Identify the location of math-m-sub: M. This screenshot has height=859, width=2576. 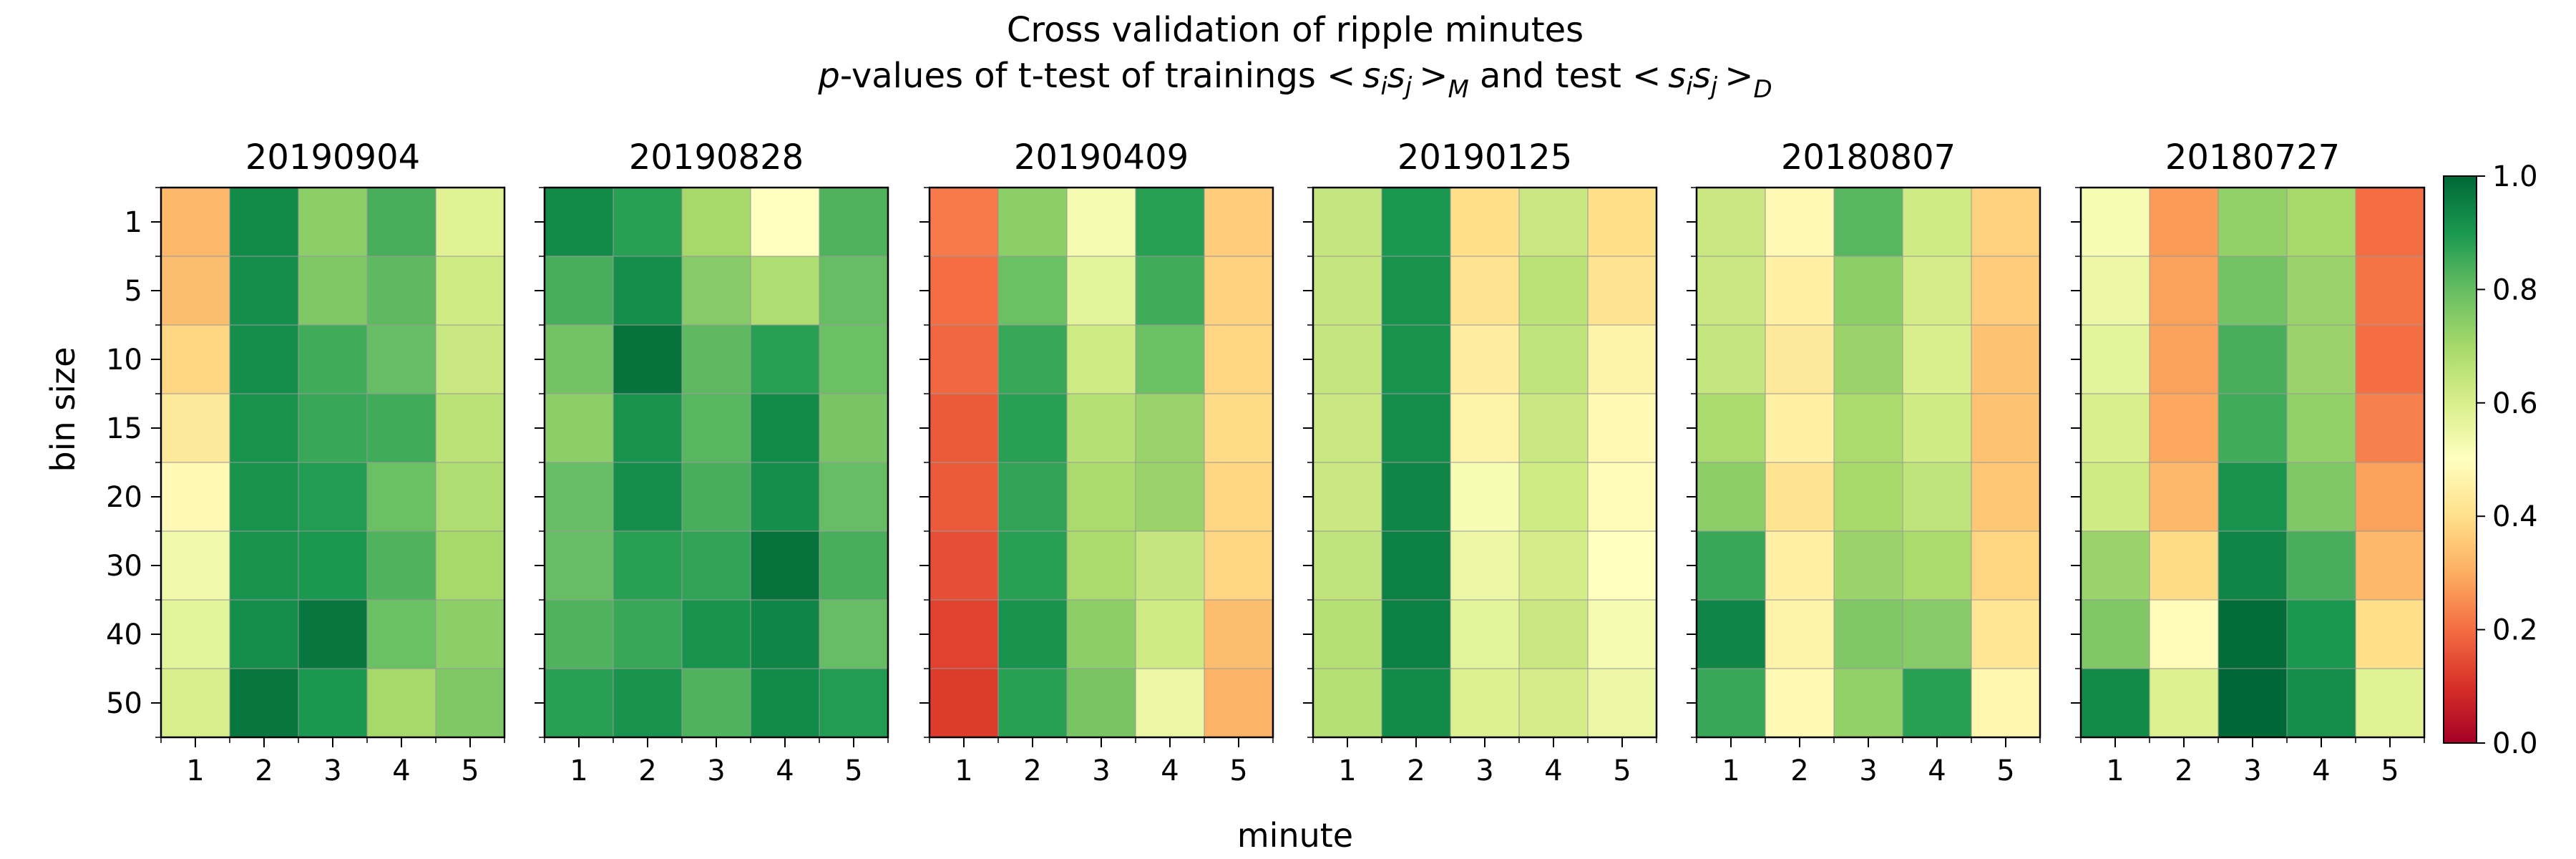
(1458, 89).